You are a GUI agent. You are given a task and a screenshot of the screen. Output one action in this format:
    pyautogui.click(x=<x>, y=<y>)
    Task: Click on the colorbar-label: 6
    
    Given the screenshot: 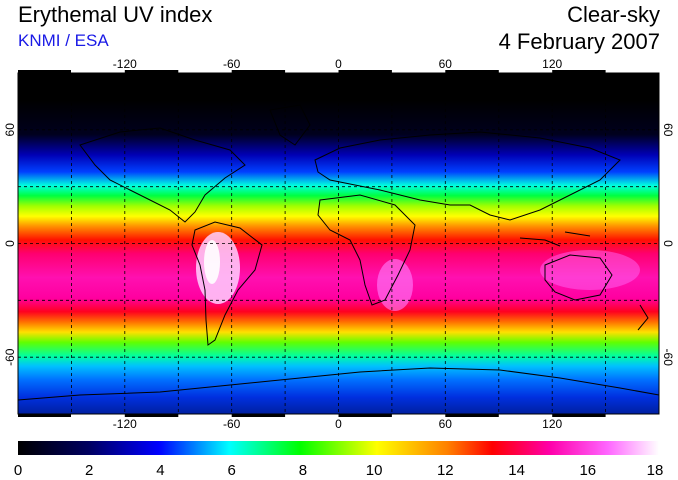 What is the action you would take?
    pyautogui.click(x=232, y=470)
    